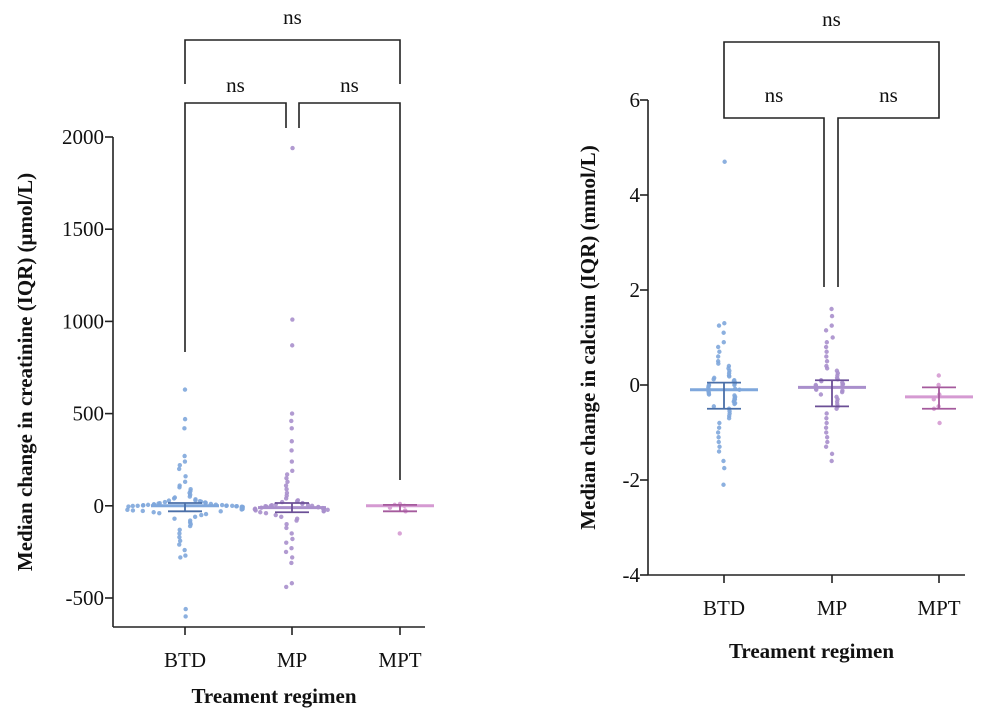 Image resolution: width=1003 pixels, height=713 pixels. Describe the element at coordinates (774, 95) in the screenshot. I see `sig-label-btd-mp: ns` at that location.